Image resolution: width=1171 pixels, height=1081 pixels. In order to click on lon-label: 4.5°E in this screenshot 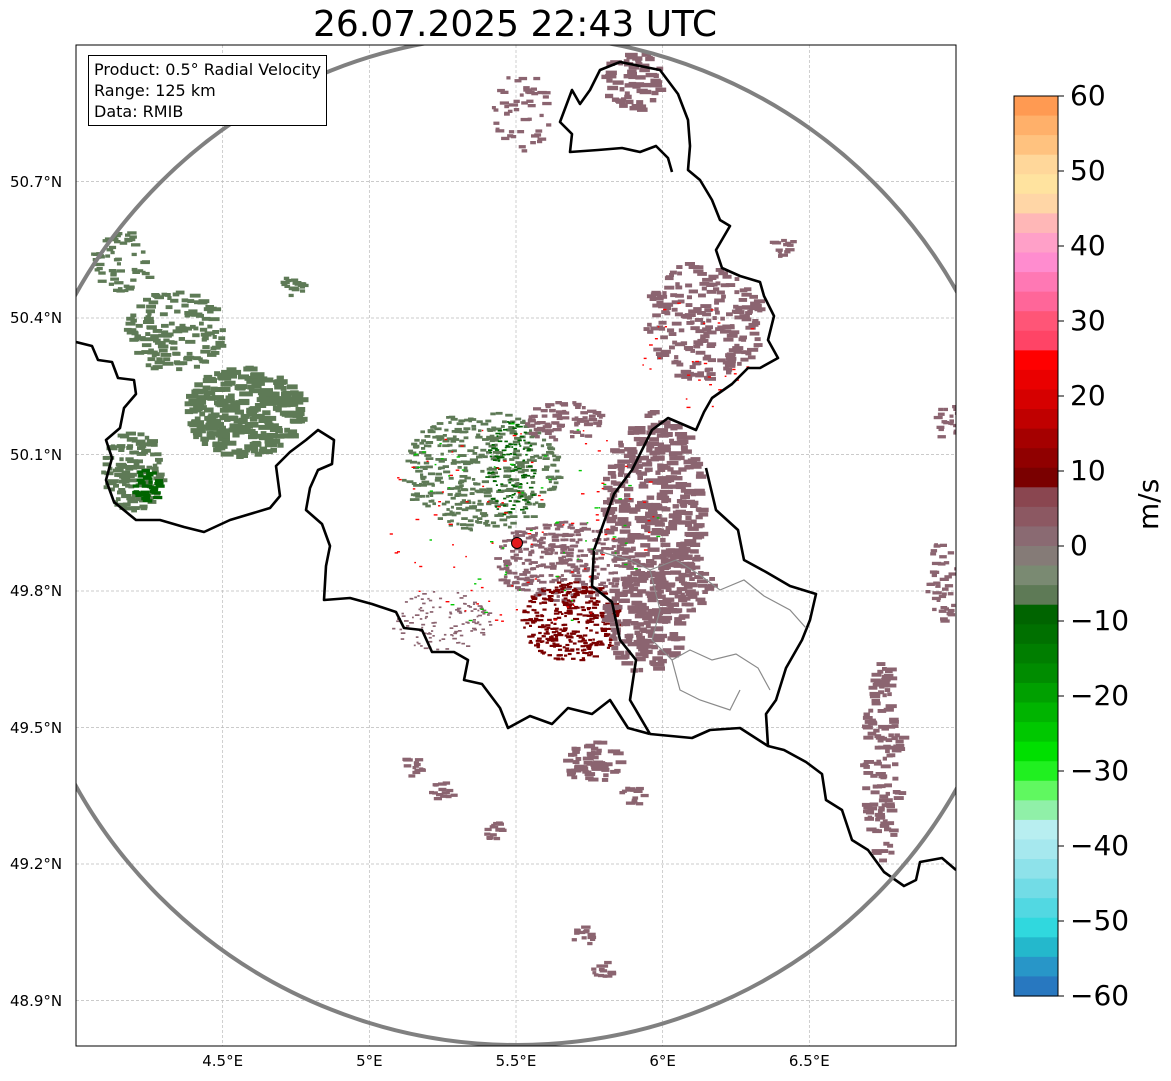, I will do `click(223, 1061)`.